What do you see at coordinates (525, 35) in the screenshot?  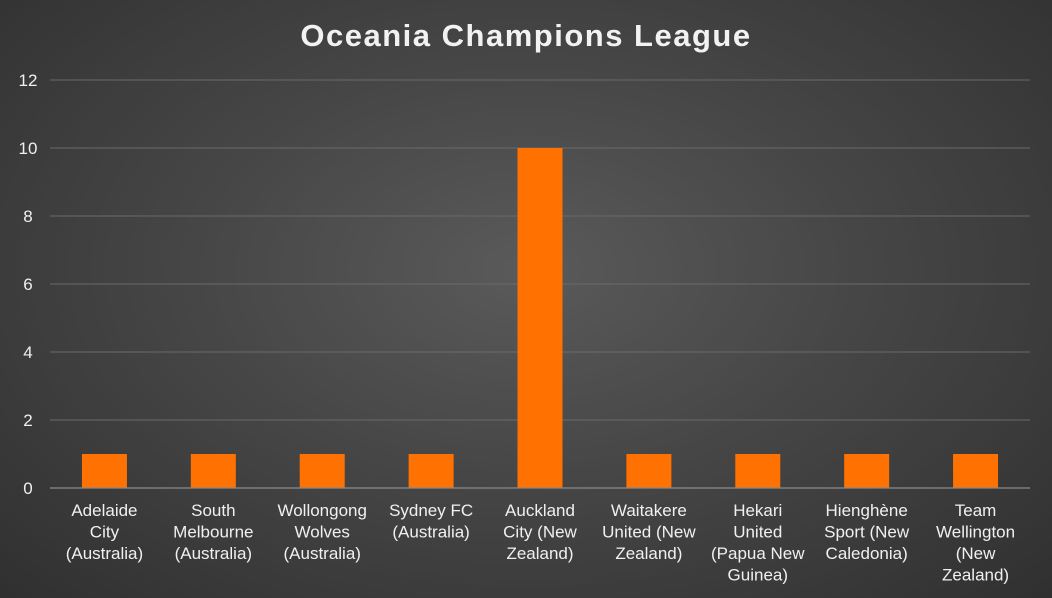 I see `chart-title: Oceania Champions League` at bounding box center [525, 35].